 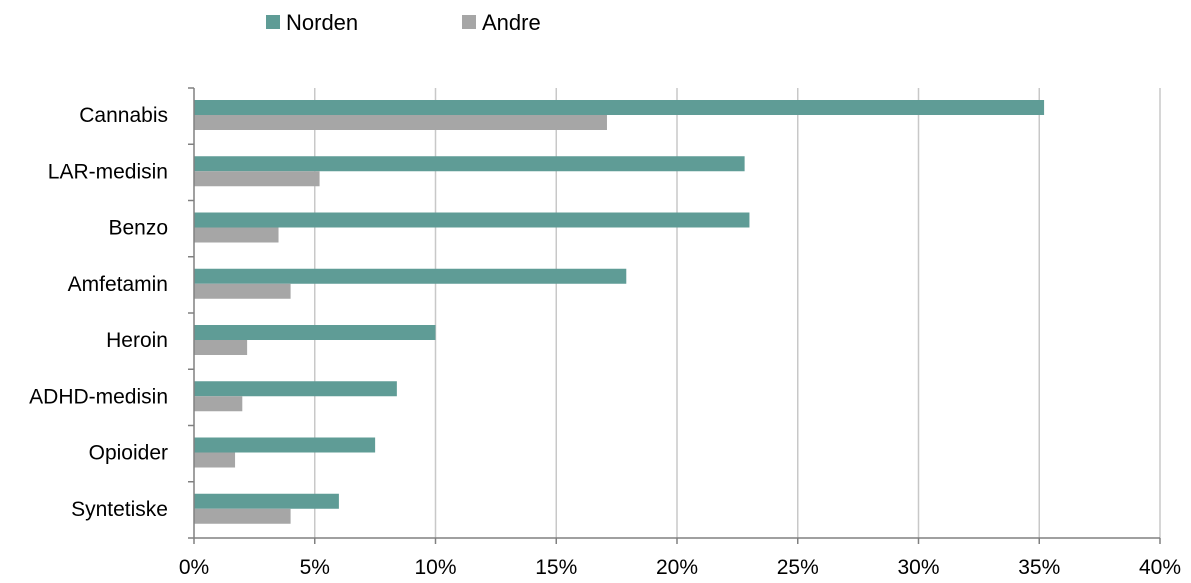 What do you see at coordinates (138, 228) in the screenshot?
I see `category-label: Benzo` at bounding box center [138, 228].